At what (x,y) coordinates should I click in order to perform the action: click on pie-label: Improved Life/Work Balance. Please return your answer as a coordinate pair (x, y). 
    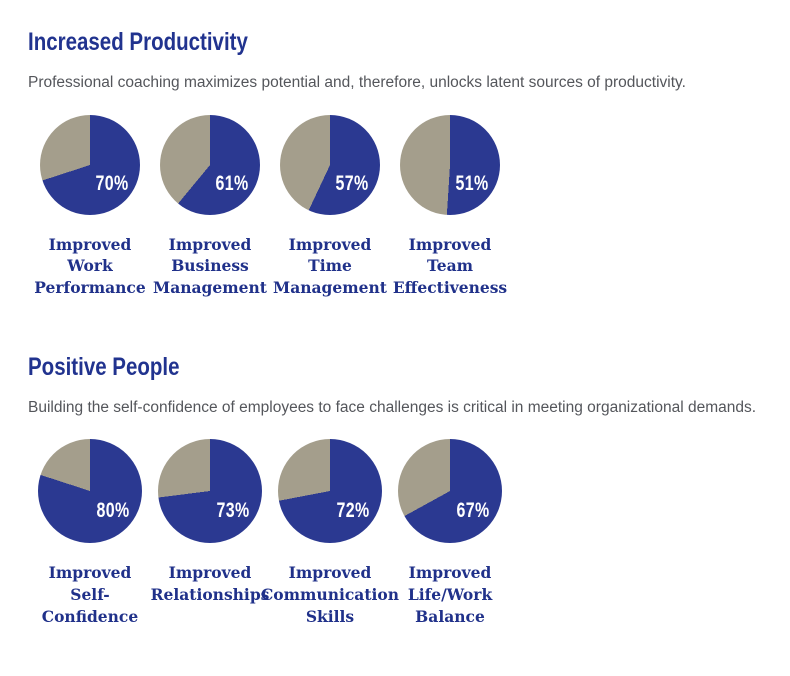
    Looking at the image, I should click on (450, 594).